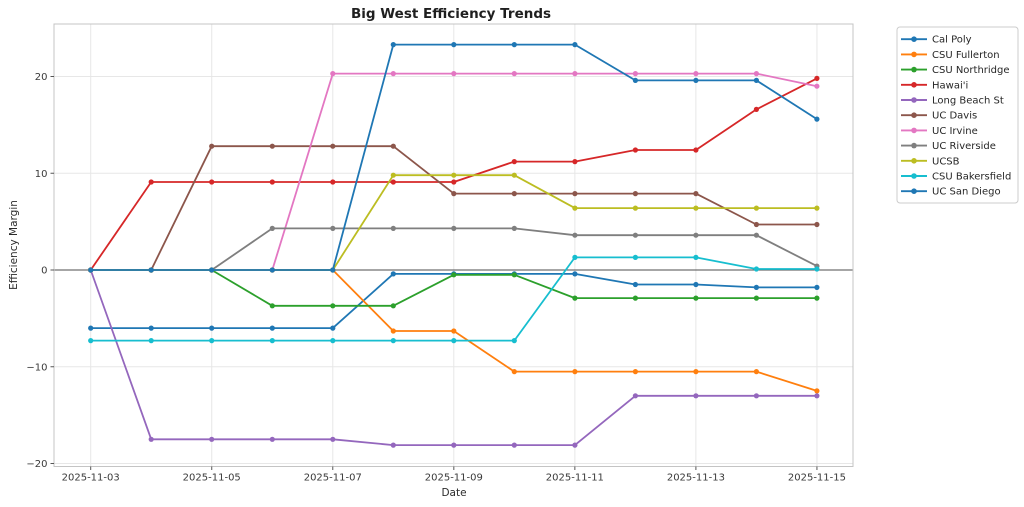  I want to click on x-tick-label: 2025-11-11, so click(575, 478).